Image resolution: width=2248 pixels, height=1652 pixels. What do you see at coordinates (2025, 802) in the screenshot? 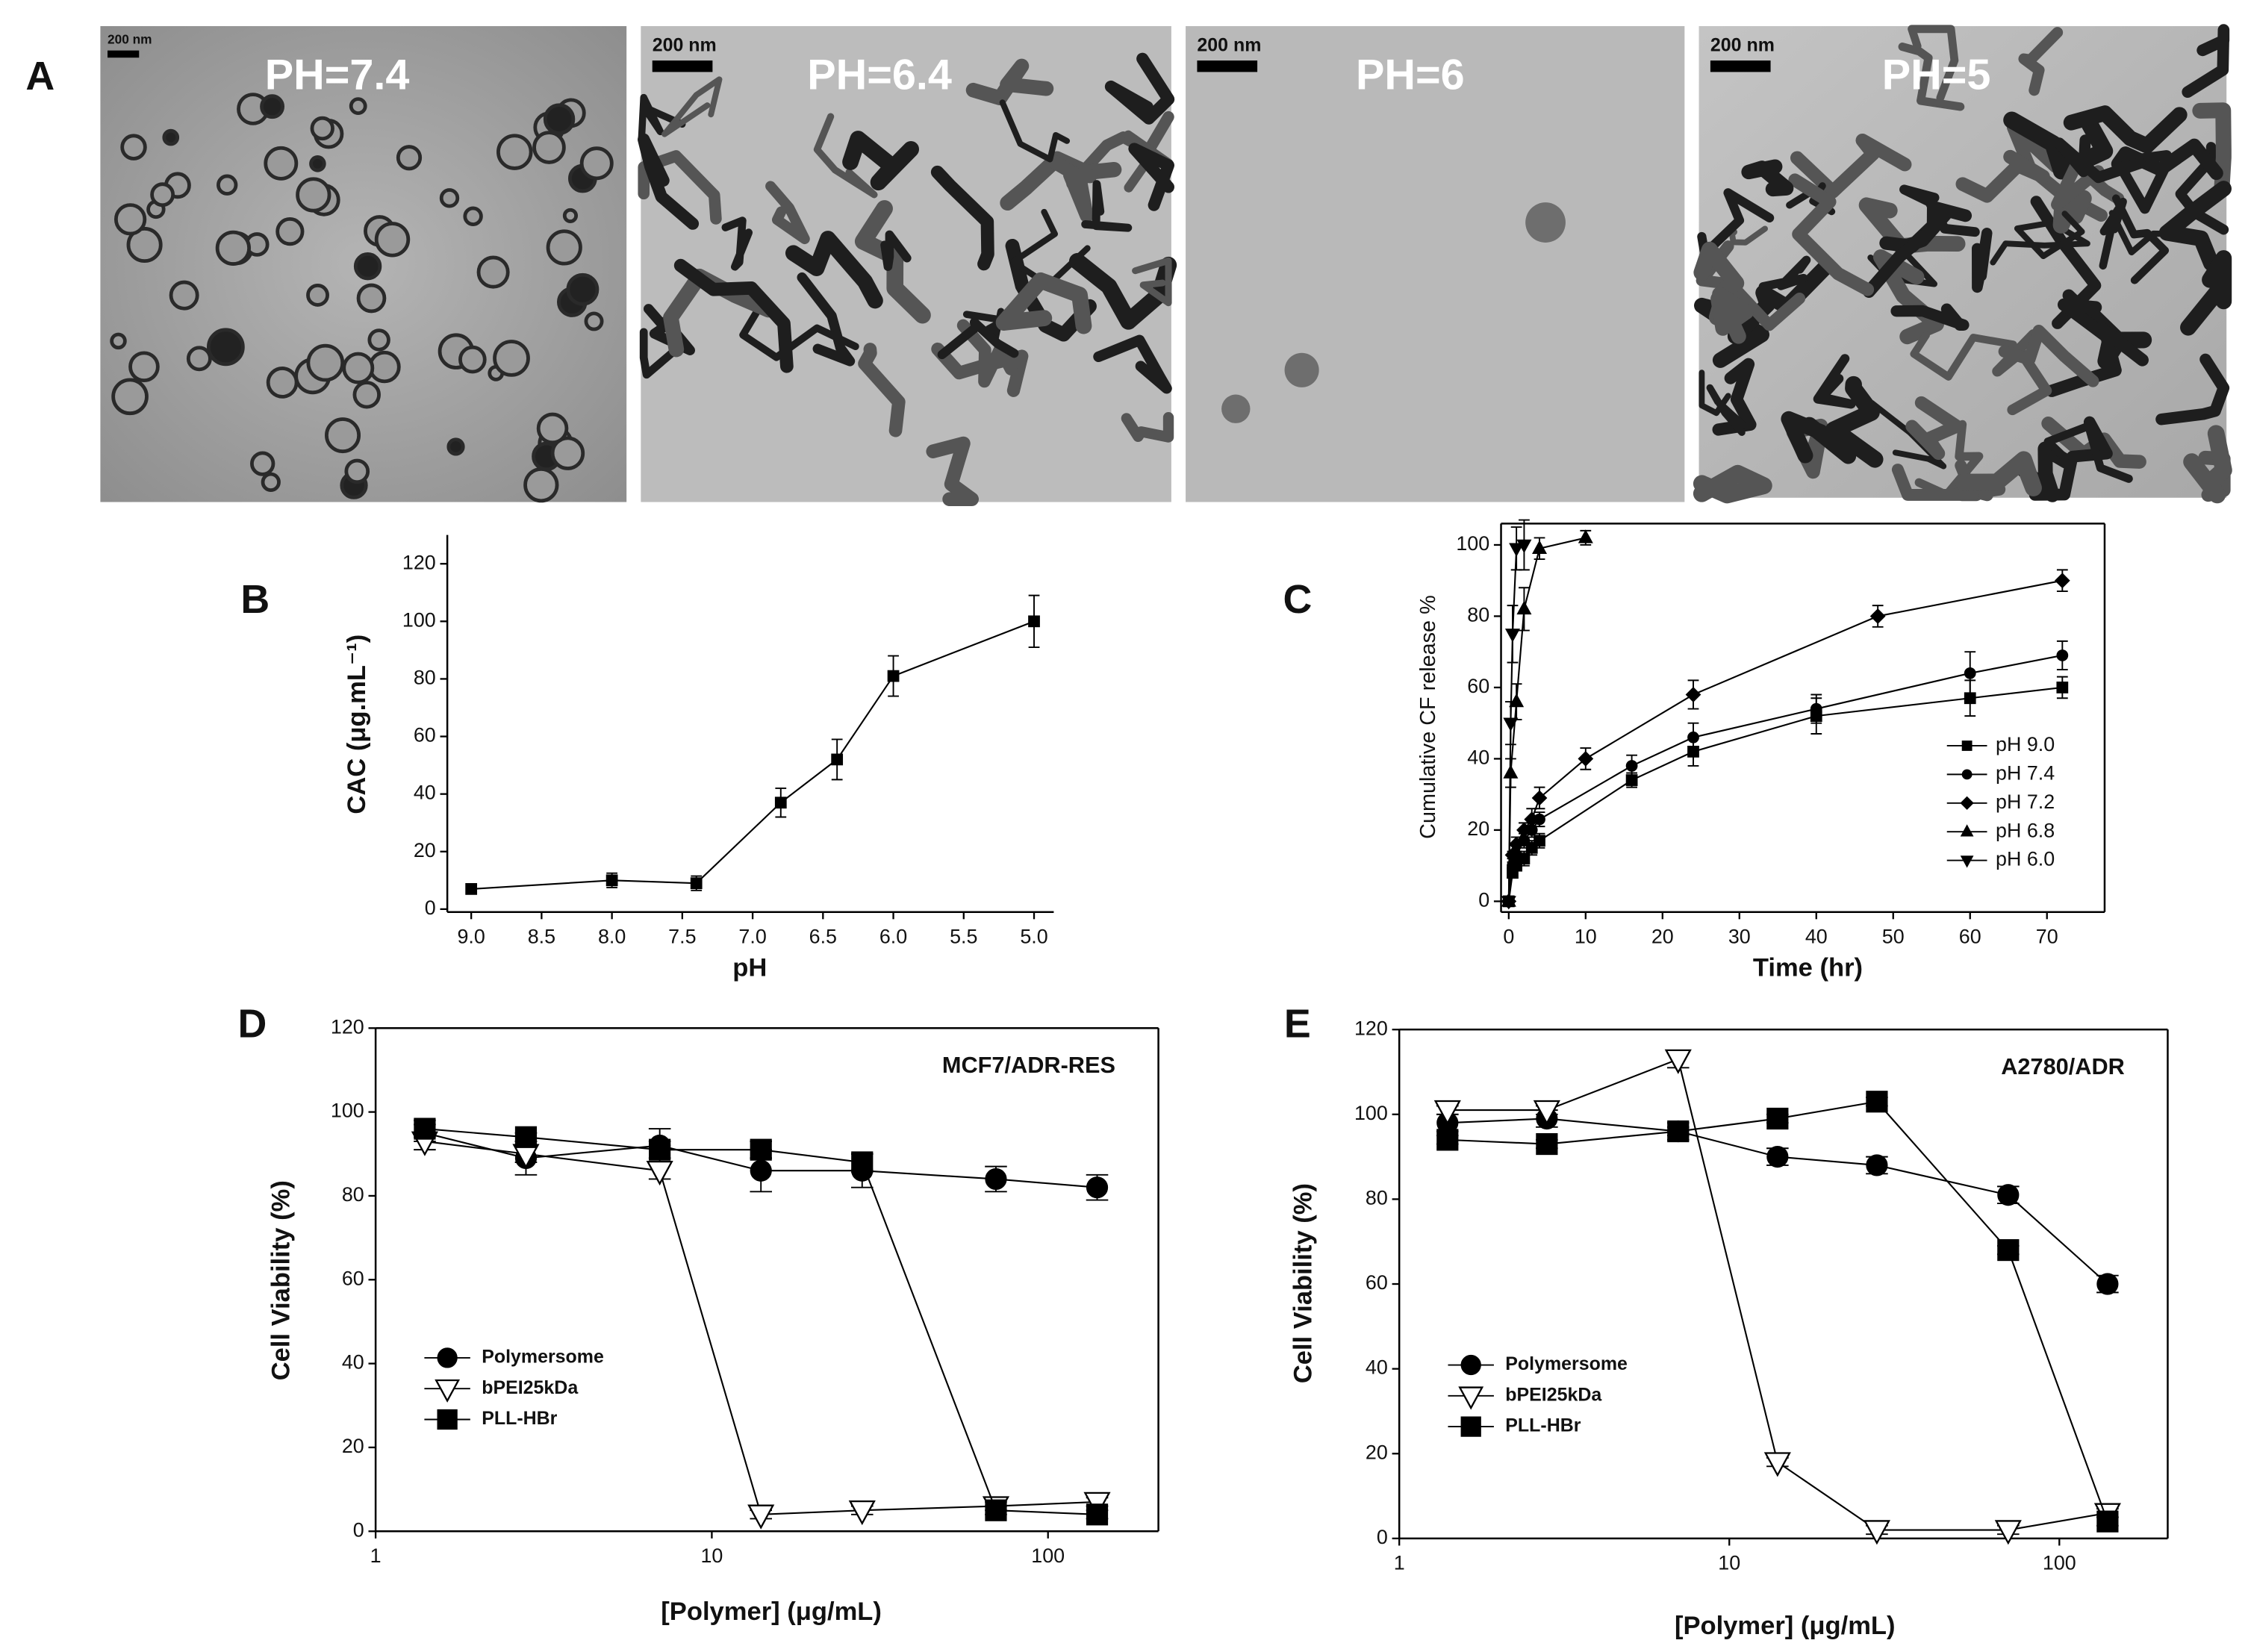
I see `legend-label: pH 7.2` at bounding box center [2025, 802].